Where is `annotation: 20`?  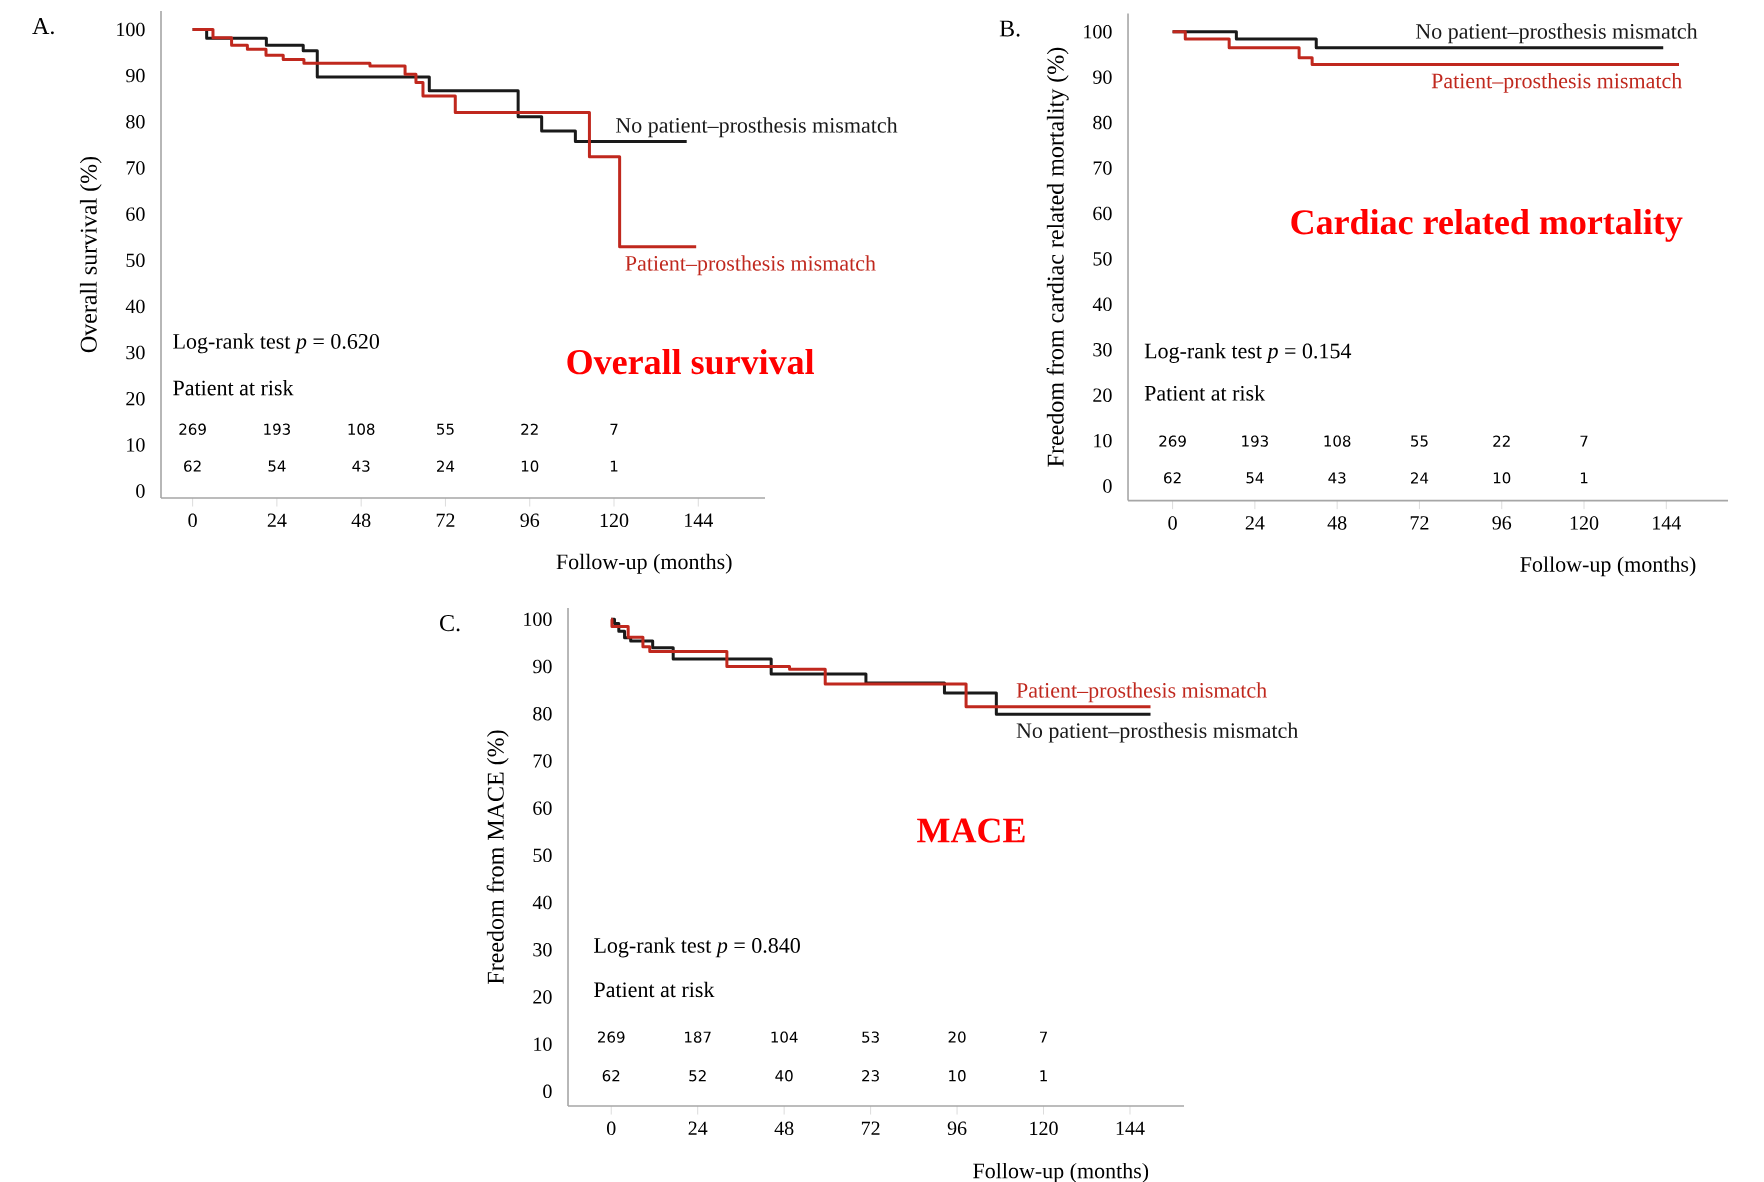 annotation: 20 is located at coordinates (957, 1037).